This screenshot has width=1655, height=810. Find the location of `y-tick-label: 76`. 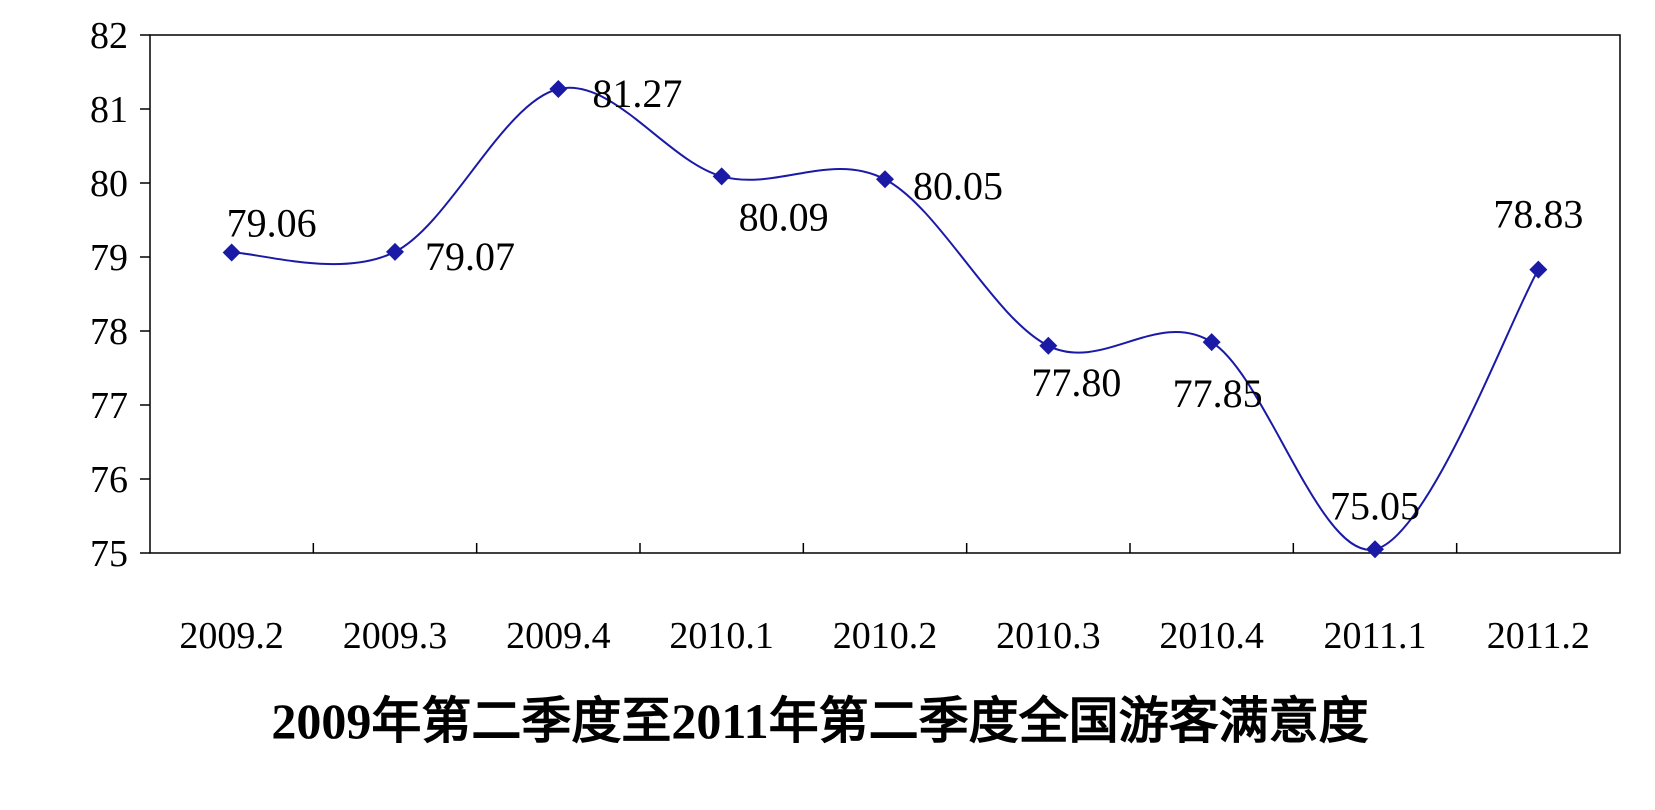

y-tick-label: 76 is located at coordinates (109, 480).